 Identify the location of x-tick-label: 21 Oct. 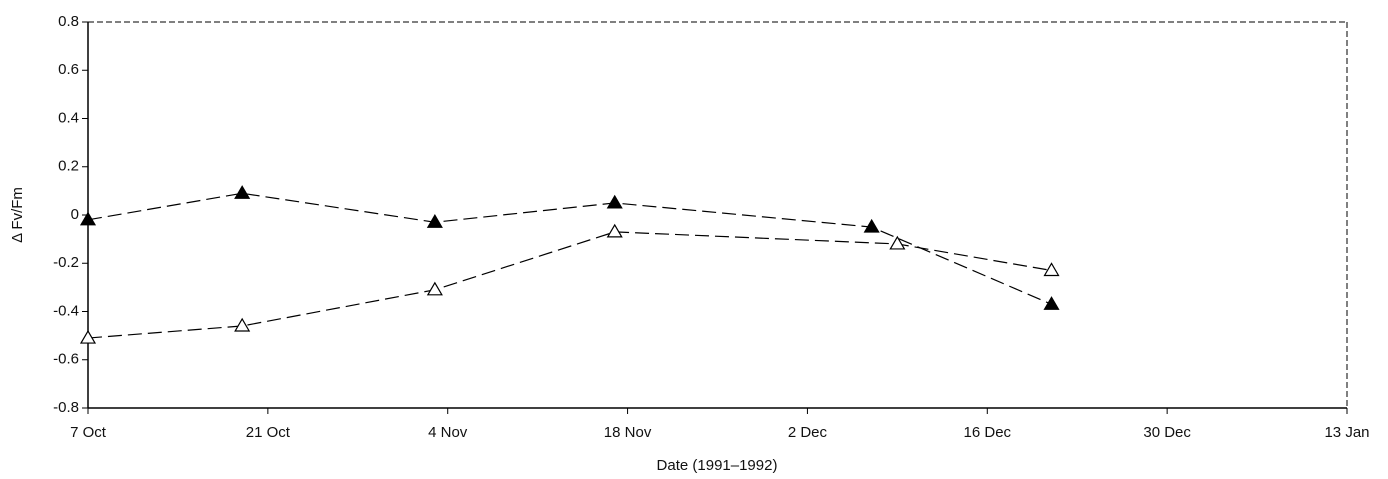
(268, 432).